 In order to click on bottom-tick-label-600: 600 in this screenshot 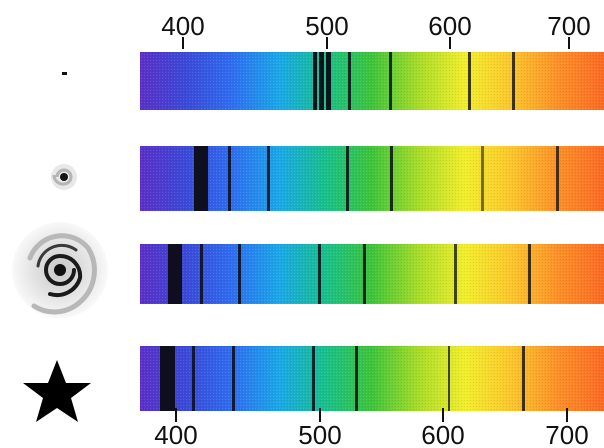, I will do `click(442, 434)`.